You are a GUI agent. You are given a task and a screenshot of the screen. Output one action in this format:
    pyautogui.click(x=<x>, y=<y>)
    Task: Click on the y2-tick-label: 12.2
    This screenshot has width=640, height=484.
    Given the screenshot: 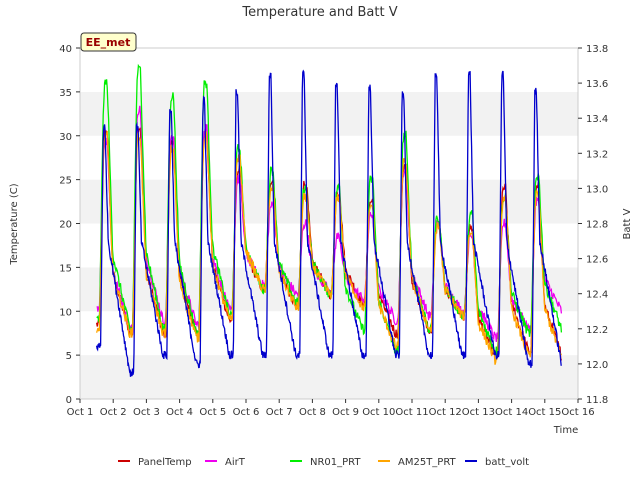 What is the action you would take?
    pyautogui.click(x=597, y=330)
    